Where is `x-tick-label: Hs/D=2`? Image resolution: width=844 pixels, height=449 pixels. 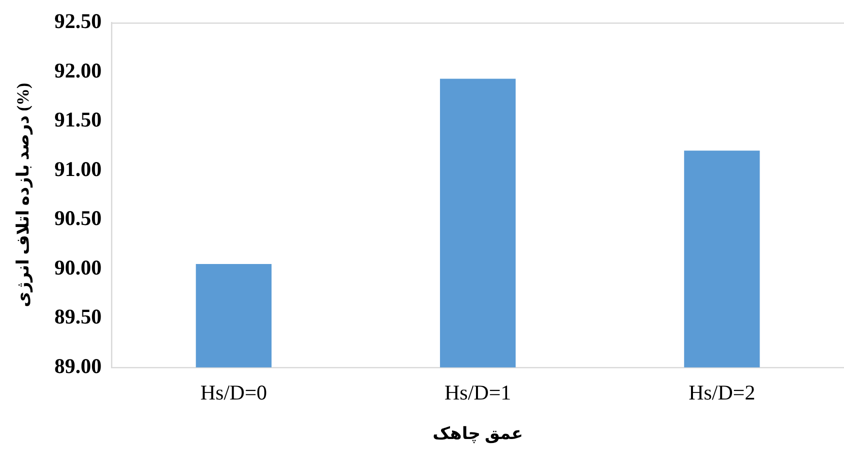
x-tick-label: Hs/D=2 is located at coordinates (722, 392).